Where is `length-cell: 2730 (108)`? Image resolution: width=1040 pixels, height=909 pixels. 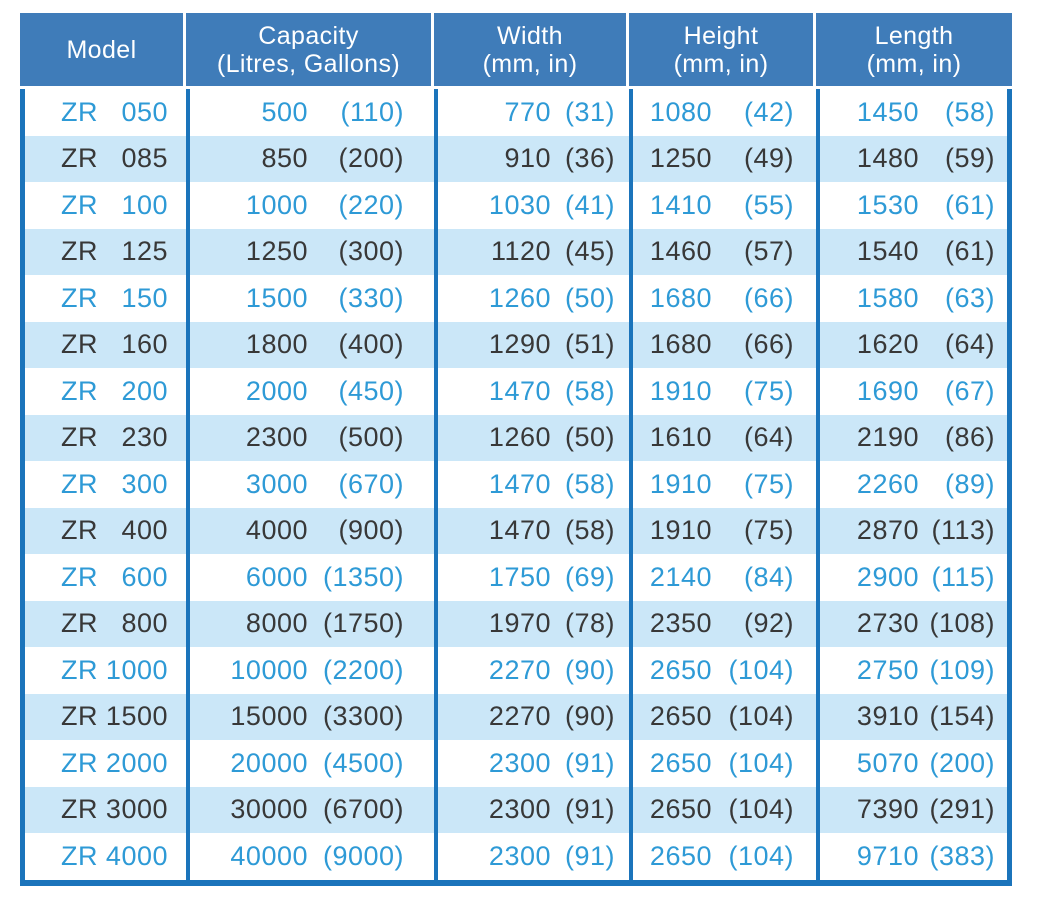 length-cell: 2730 (108) is located at coordinates (911, 623).